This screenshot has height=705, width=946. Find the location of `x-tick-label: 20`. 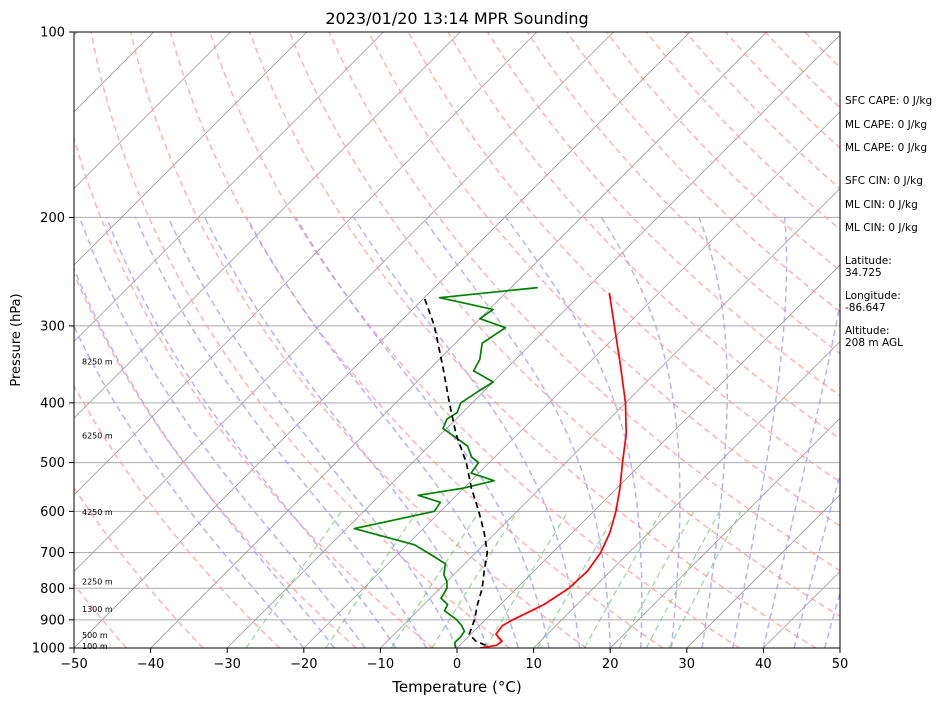

x-tick-label: 20 is located at coordinates (610, 664).